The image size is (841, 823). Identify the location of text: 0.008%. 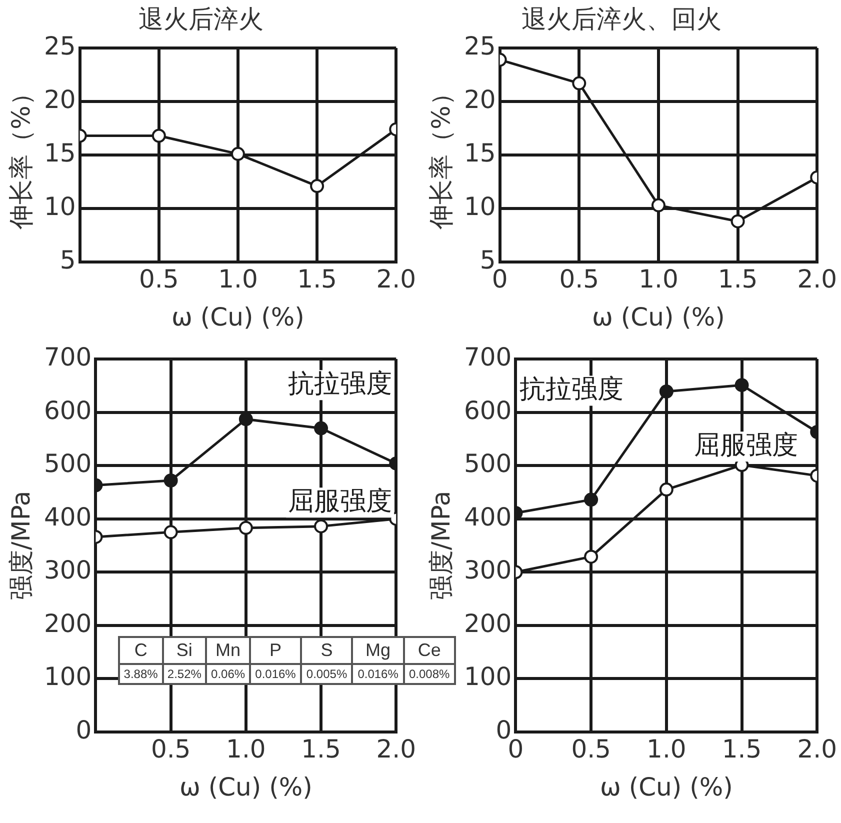
(429, 674).